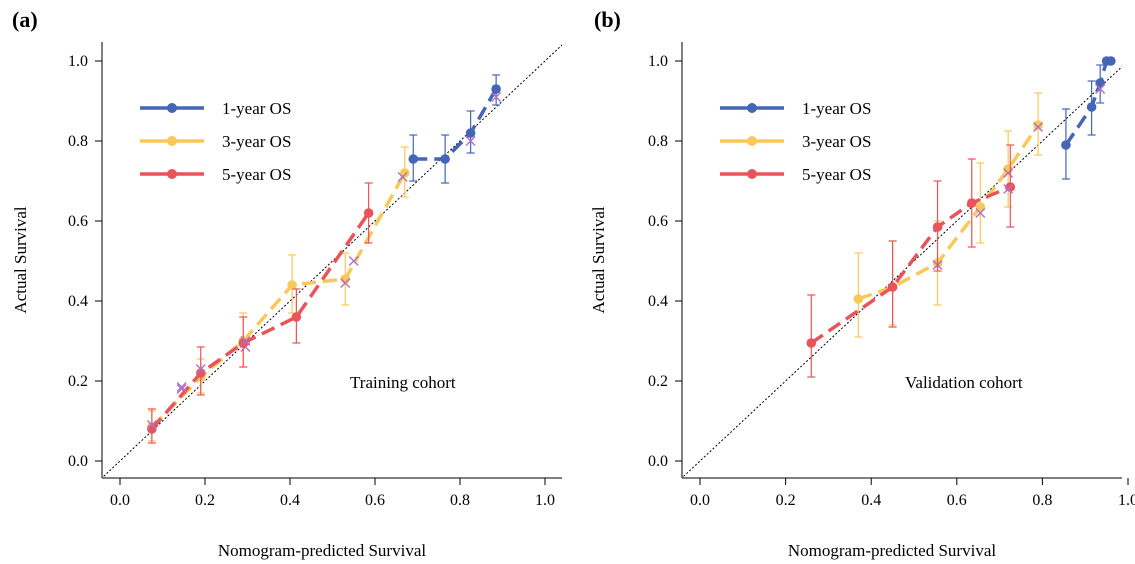 The image size is (1135, 564). What do you see at coordinates (607, 19) in the screenshot?
I see `panel-label: (b)` at bounding box center [607, 19].